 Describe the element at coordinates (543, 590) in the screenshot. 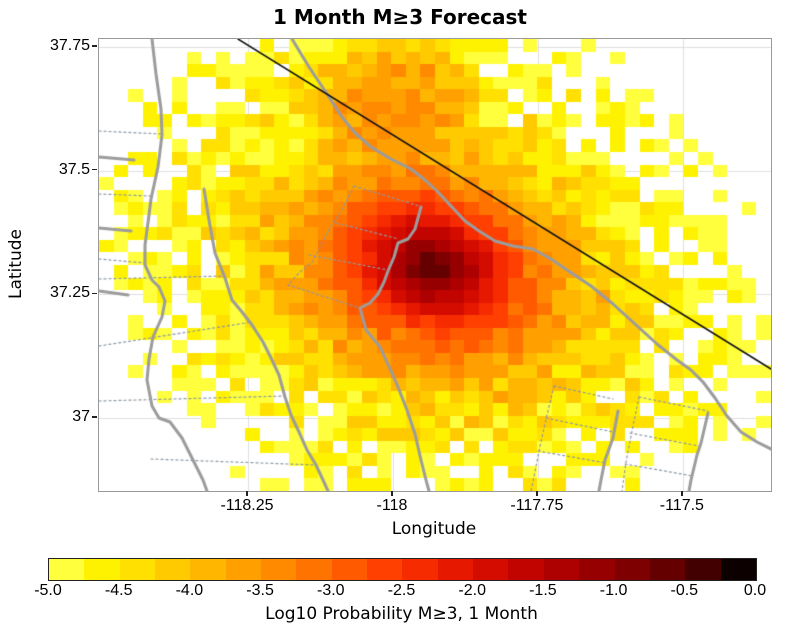

I see `colorbar-tick-label: -1.5` at that location.